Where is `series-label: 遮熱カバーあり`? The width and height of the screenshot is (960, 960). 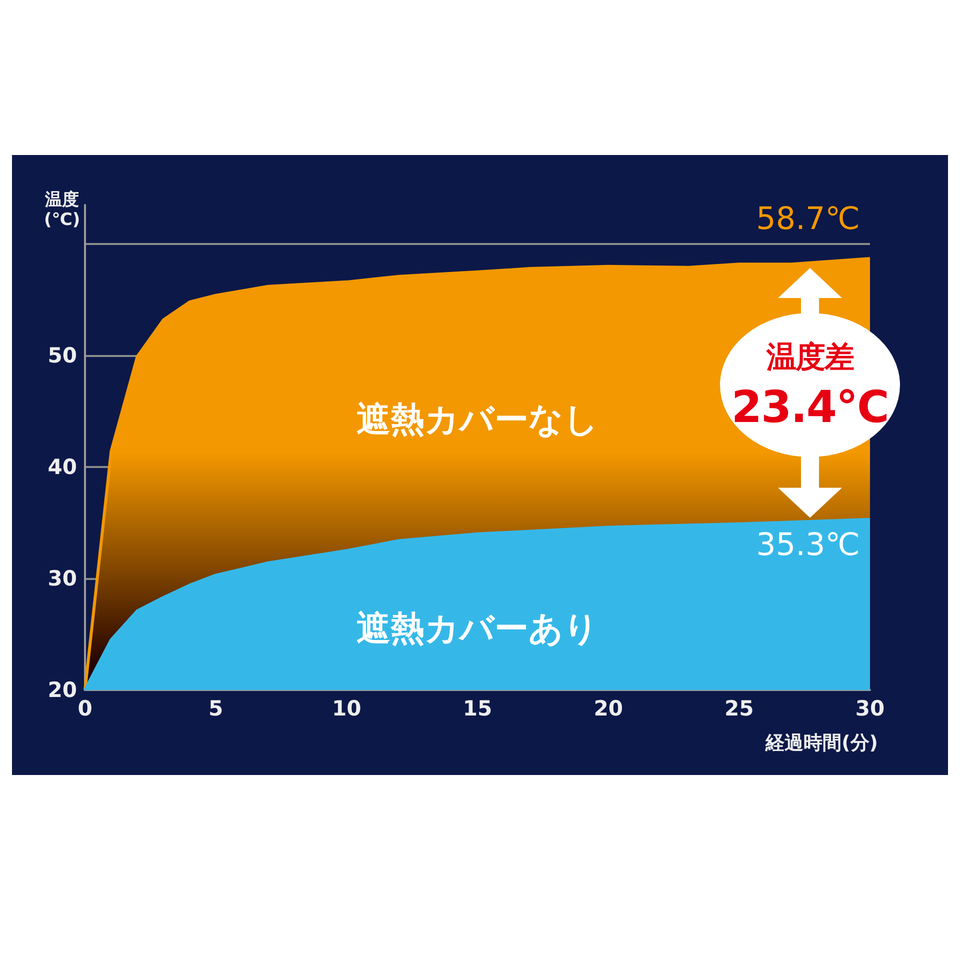 series-label: 遮熱カバーあり is located at coordinates (477, 629).